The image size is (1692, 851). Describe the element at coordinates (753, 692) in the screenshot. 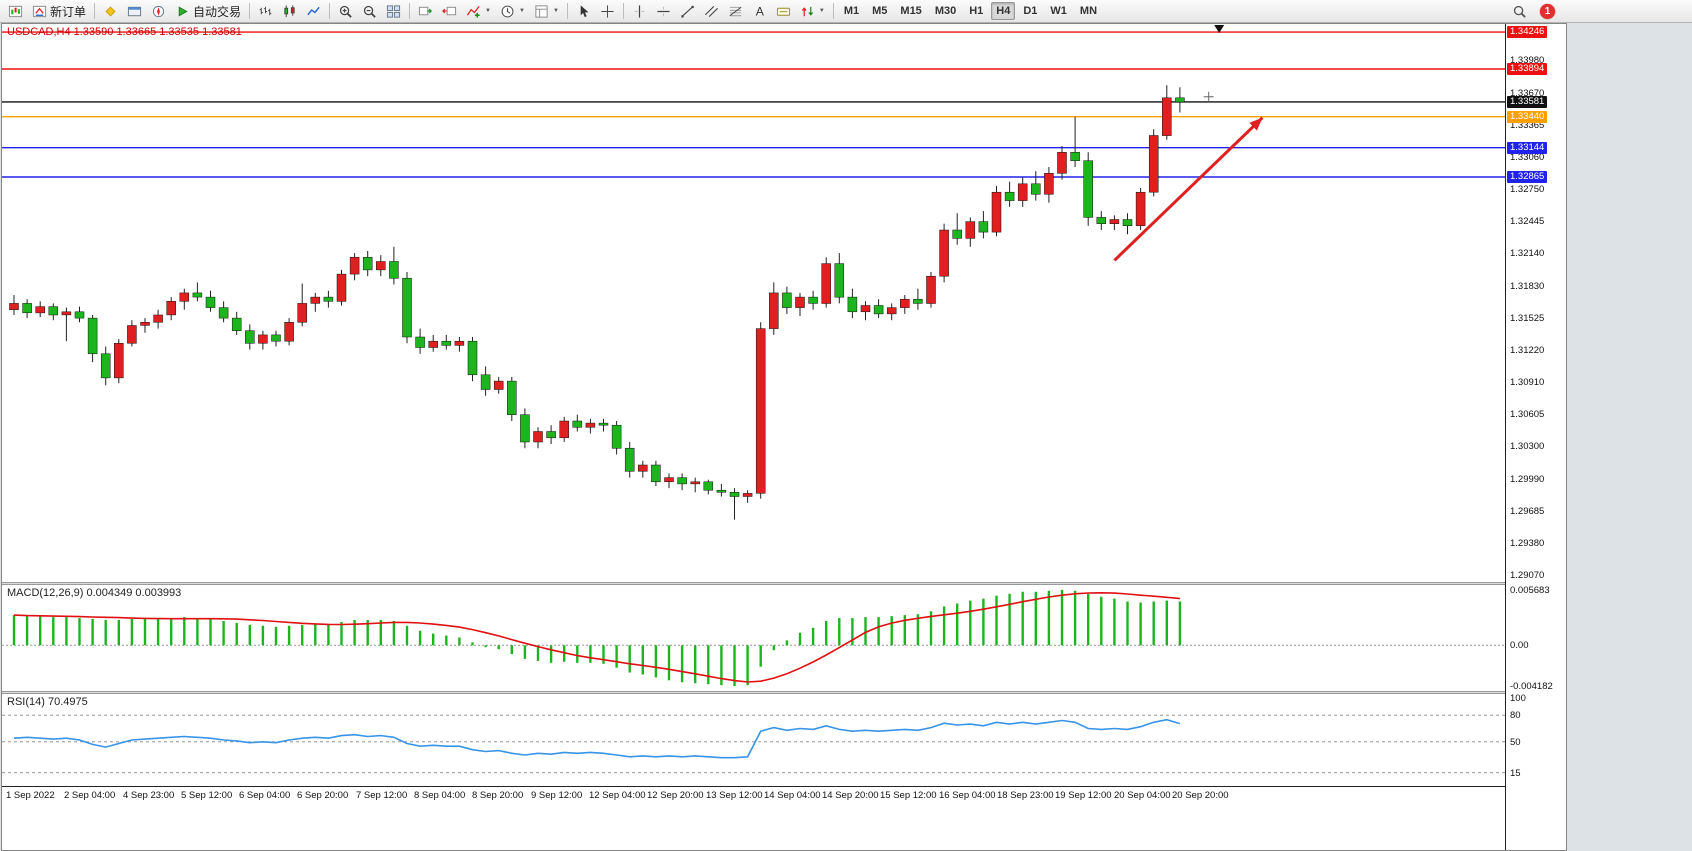

I see `pane-divider-rsi` at that location.